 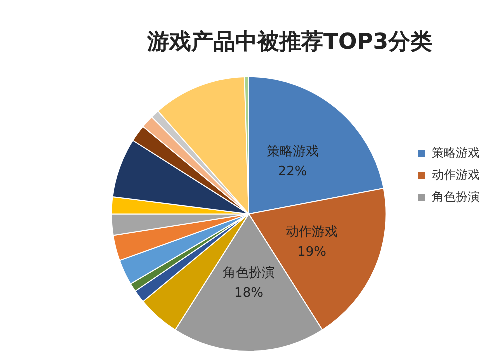 What do you see at coordinates (249, 294) in the screenshot?
I see `data-label: 18%` at bounding box center [249, 294].